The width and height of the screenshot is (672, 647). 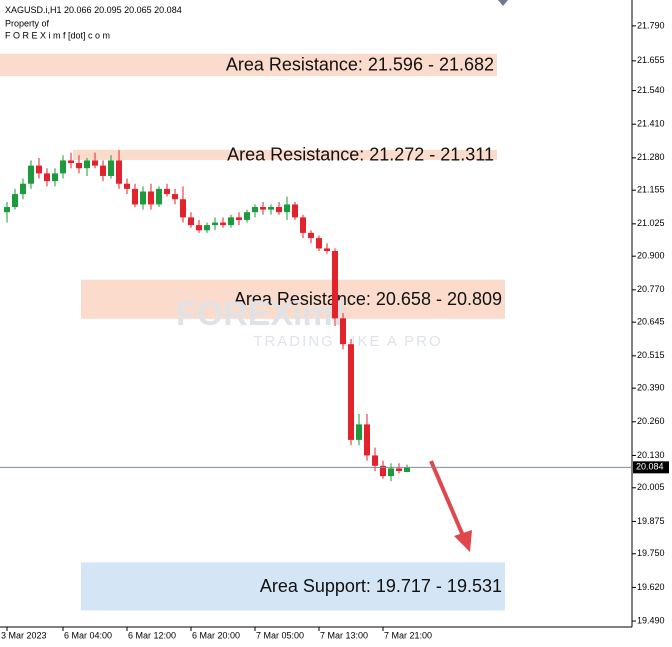 What do you see at coordinates (138, 10) in the screenshot?
I see `low: 20.065` at bounding box center [138, 10].